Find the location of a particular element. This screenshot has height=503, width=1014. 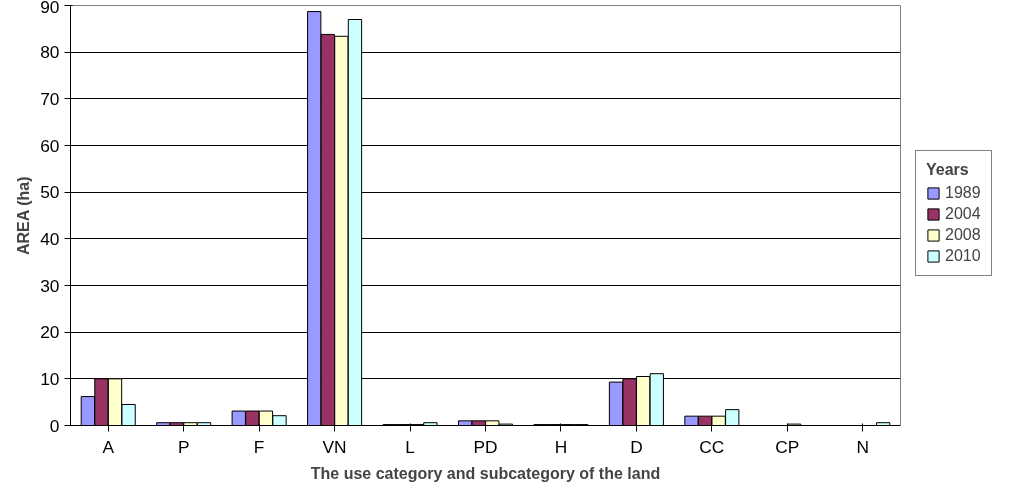

y-tick-label: 90 is located at coordinates (50, 8).